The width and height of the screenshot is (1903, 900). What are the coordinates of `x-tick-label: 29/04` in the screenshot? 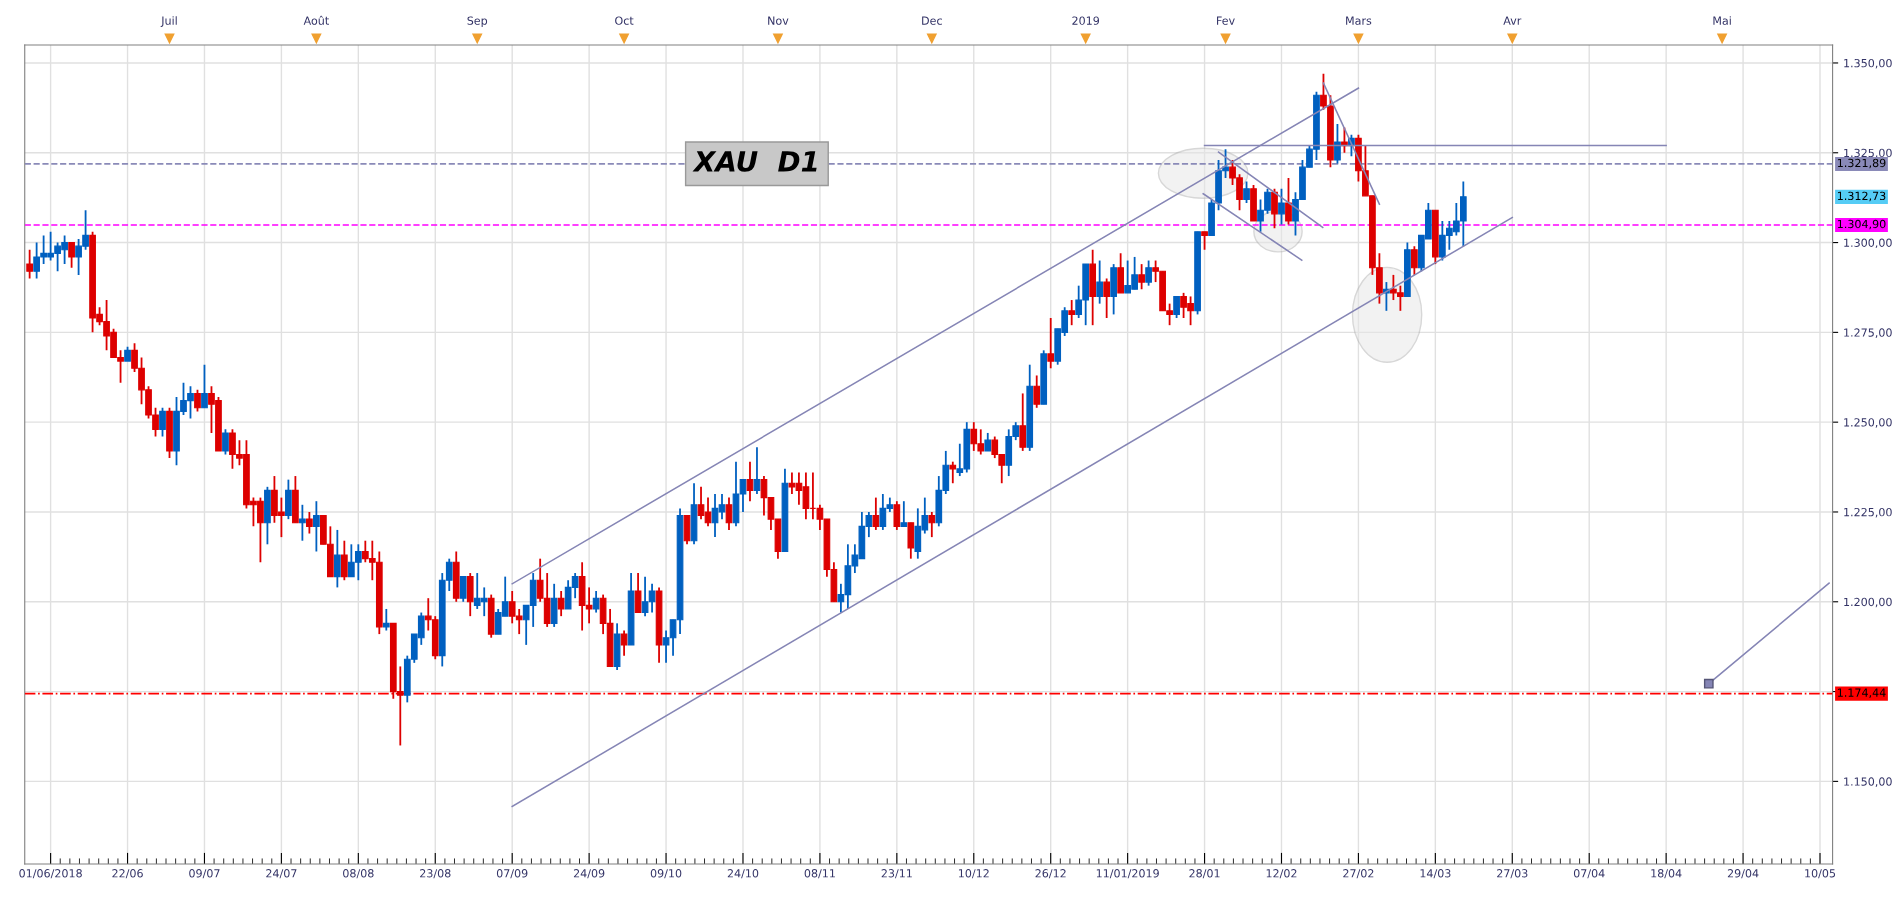 It's located at (1743, 874).